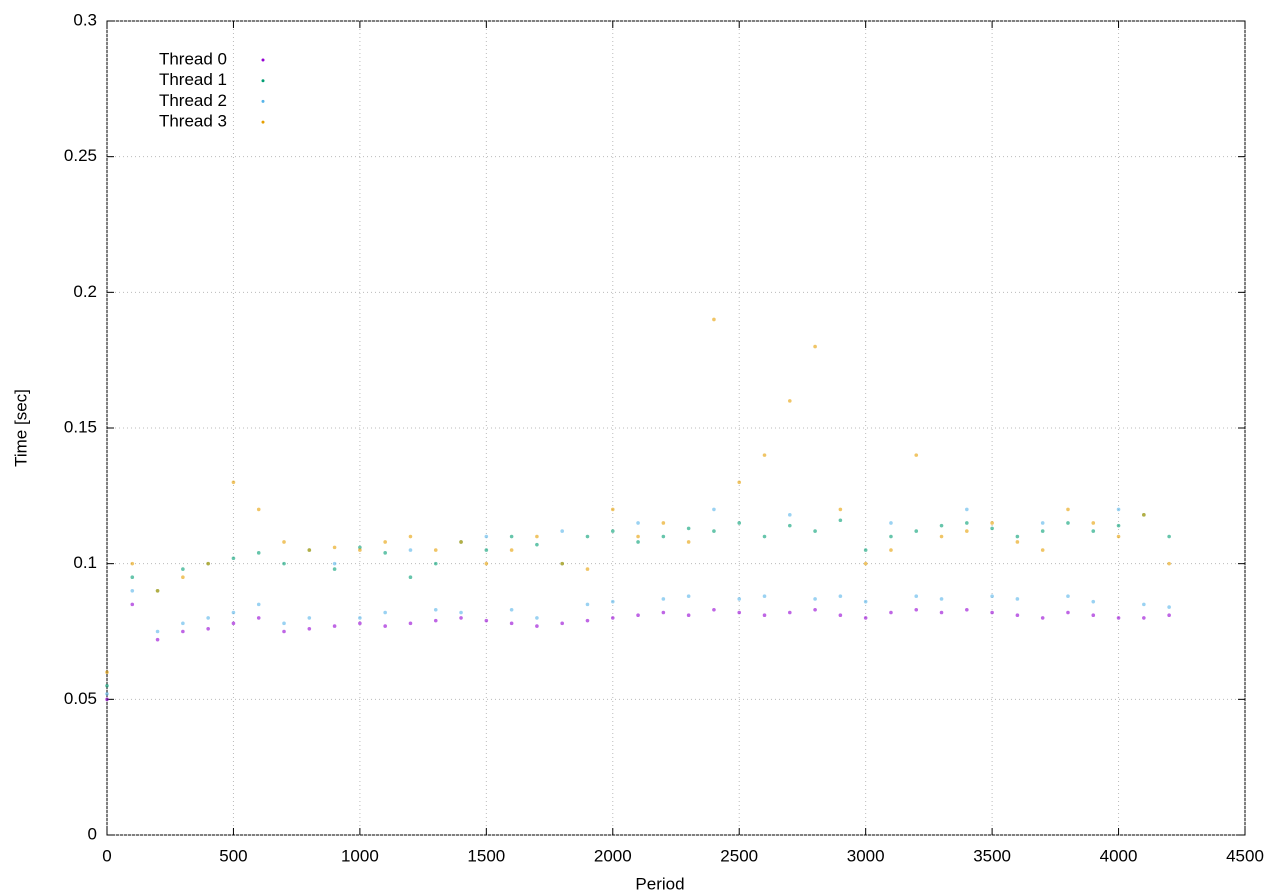 The image size is (1280, 896). What do you see at coordinates (193, 58) in the screenshot?
I see `legend-label: Thread 0` at bounding box center [193, 58].